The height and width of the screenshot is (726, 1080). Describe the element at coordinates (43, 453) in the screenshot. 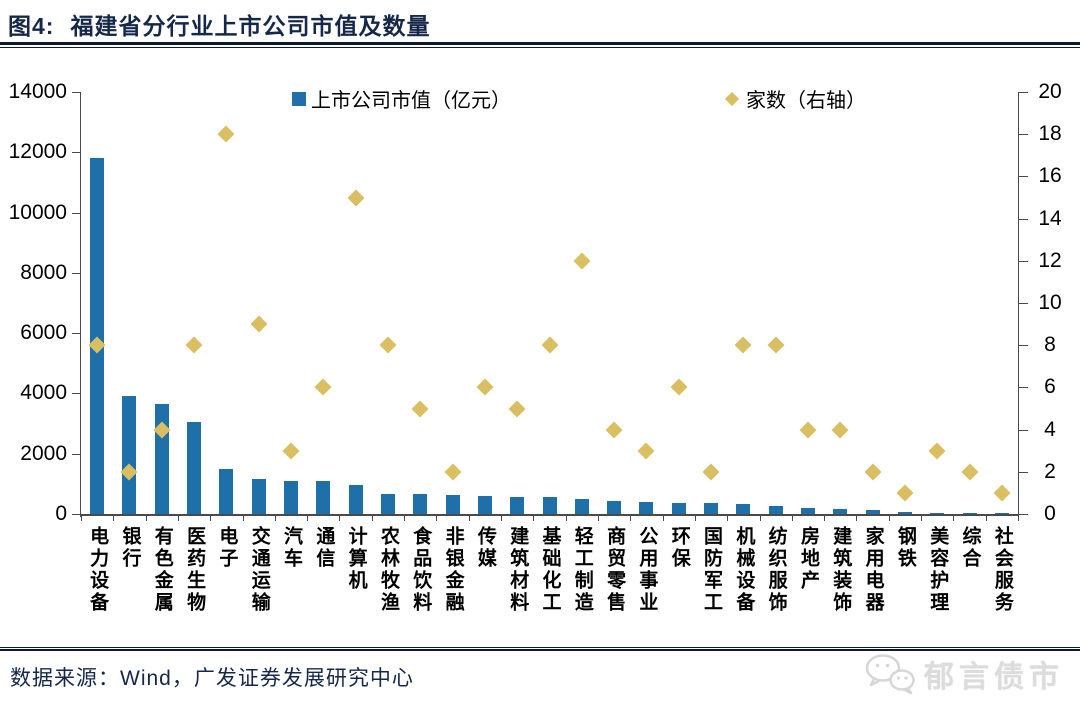

I see `y-axis-tick-label: 2000` at that location.